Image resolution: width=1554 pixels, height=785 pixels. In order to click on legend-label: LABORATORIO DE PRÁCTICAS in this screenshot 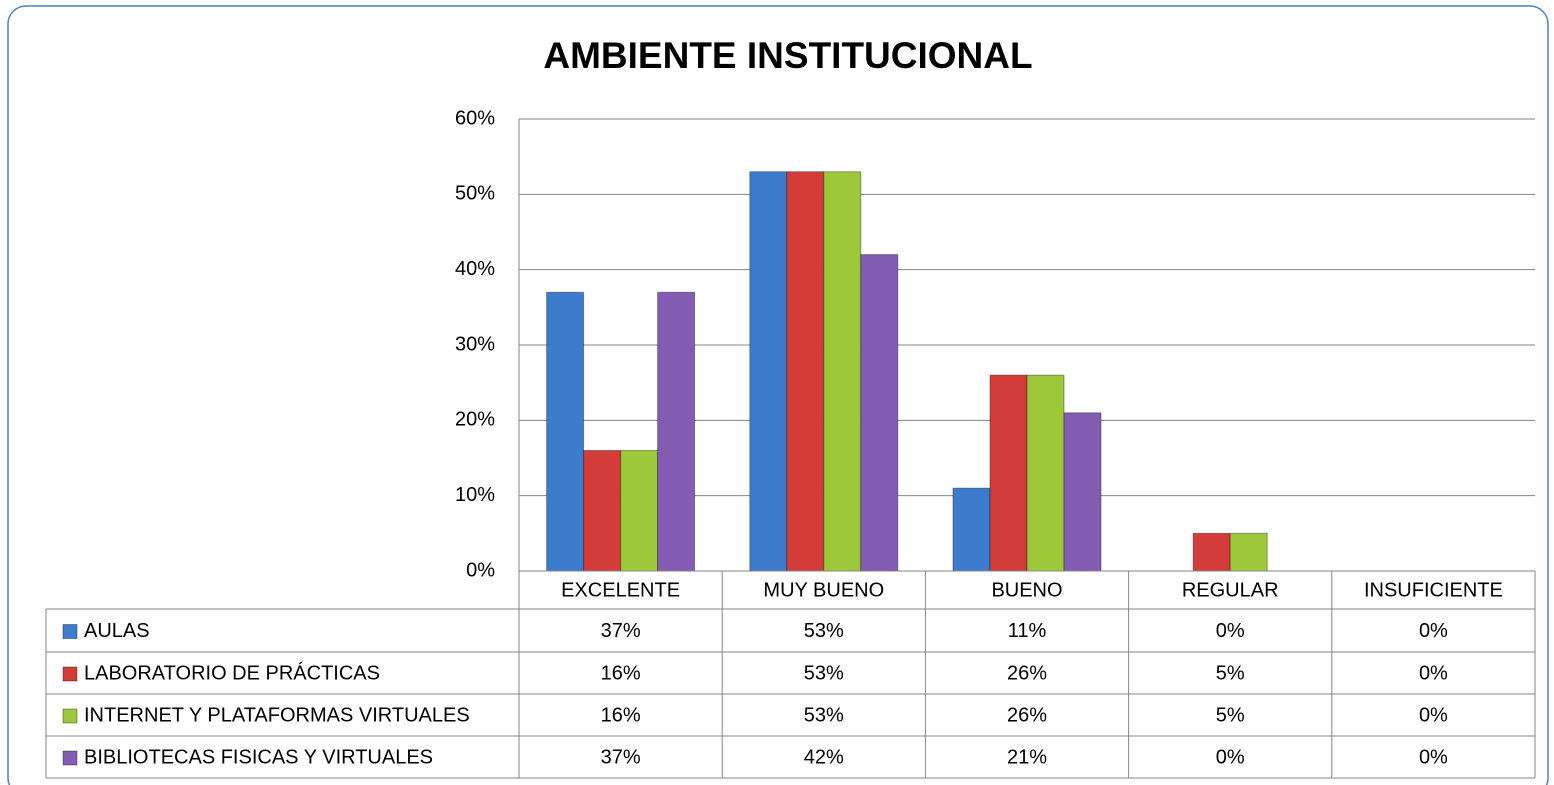, I will do `click(232, 672)`.